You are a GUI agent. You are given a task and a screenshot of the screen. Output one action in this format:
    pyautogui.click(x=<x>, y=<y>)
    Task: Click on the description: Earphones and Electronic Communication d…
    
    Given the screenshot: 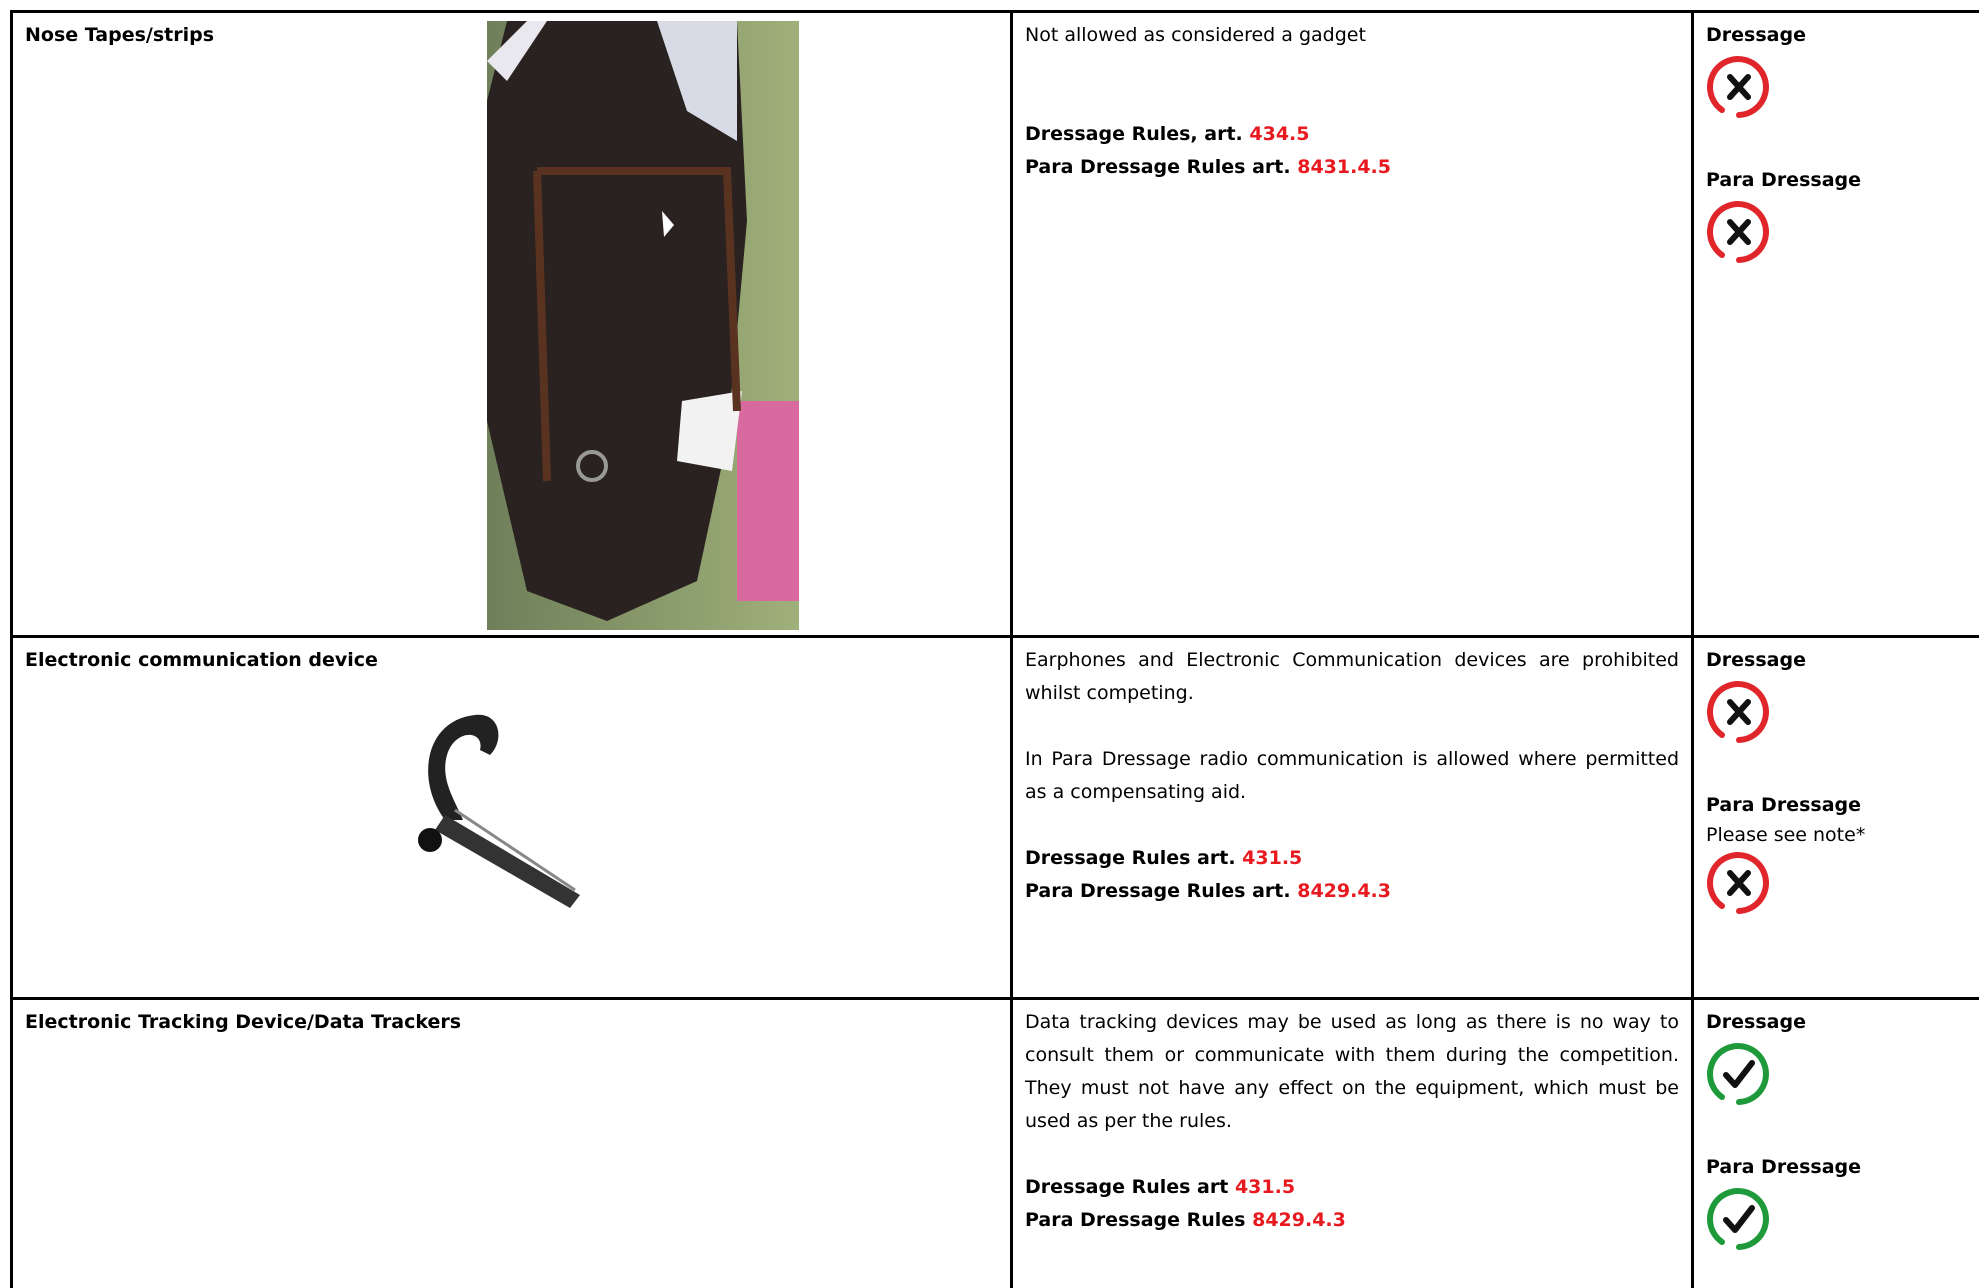 What is the action you would take?
    pyautogui.click(x=1352, y=726)
    